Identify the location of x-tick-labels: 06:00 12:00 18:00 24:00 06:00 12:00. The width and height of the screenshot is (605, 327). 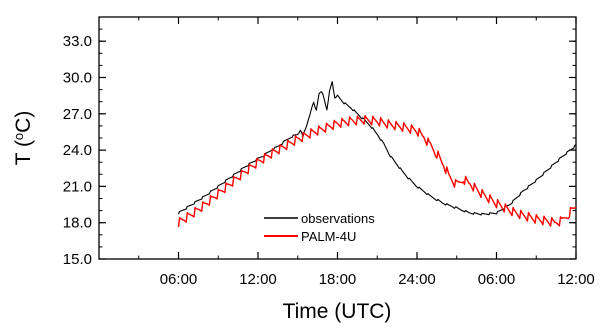
(377, 279).